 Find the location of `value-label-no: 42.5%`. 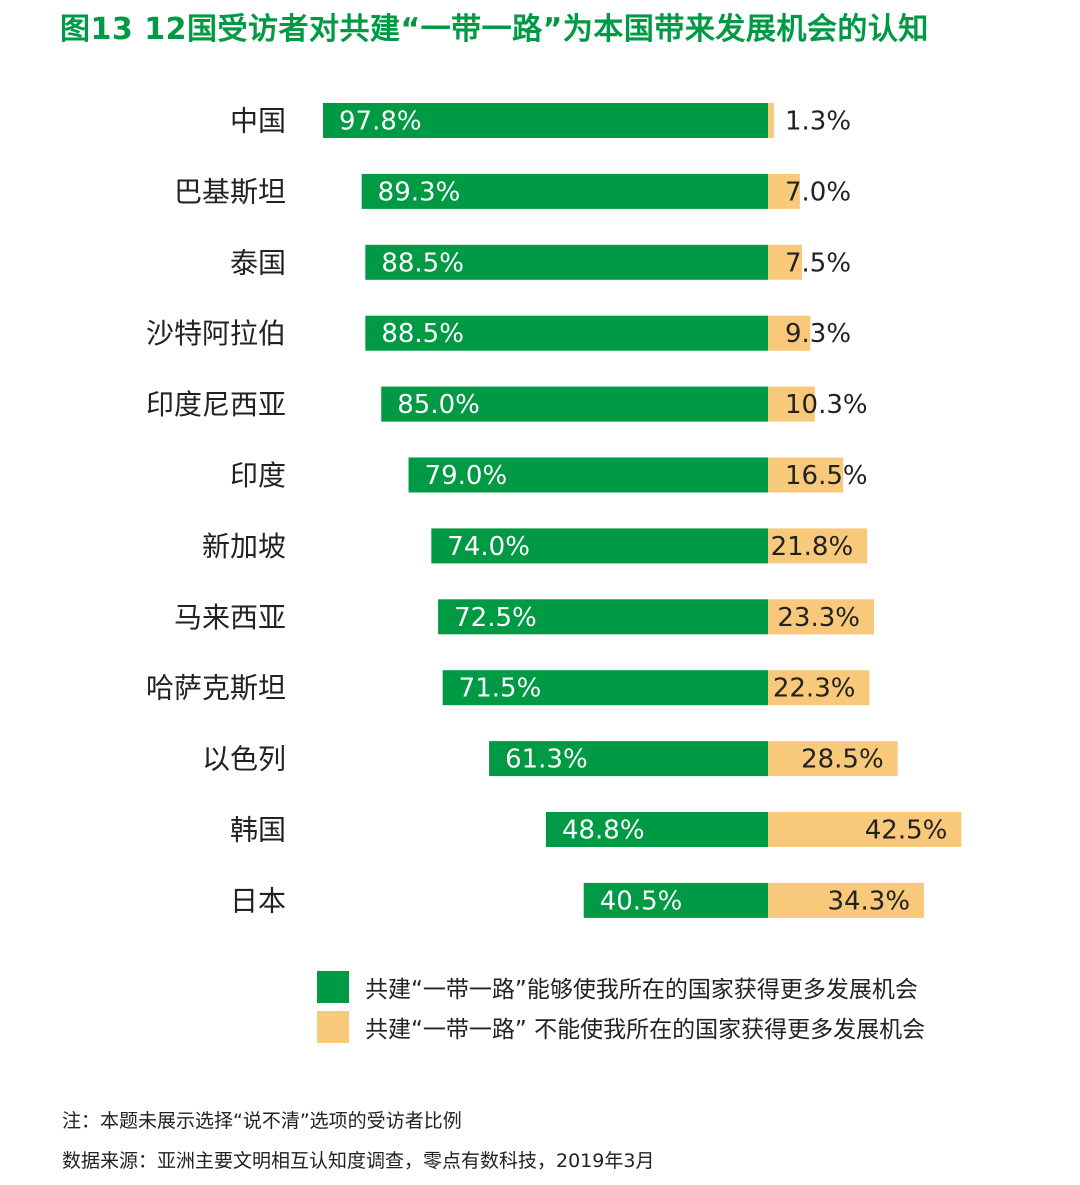

value-label-no: 42.5% is located at coordinates (906, 831).